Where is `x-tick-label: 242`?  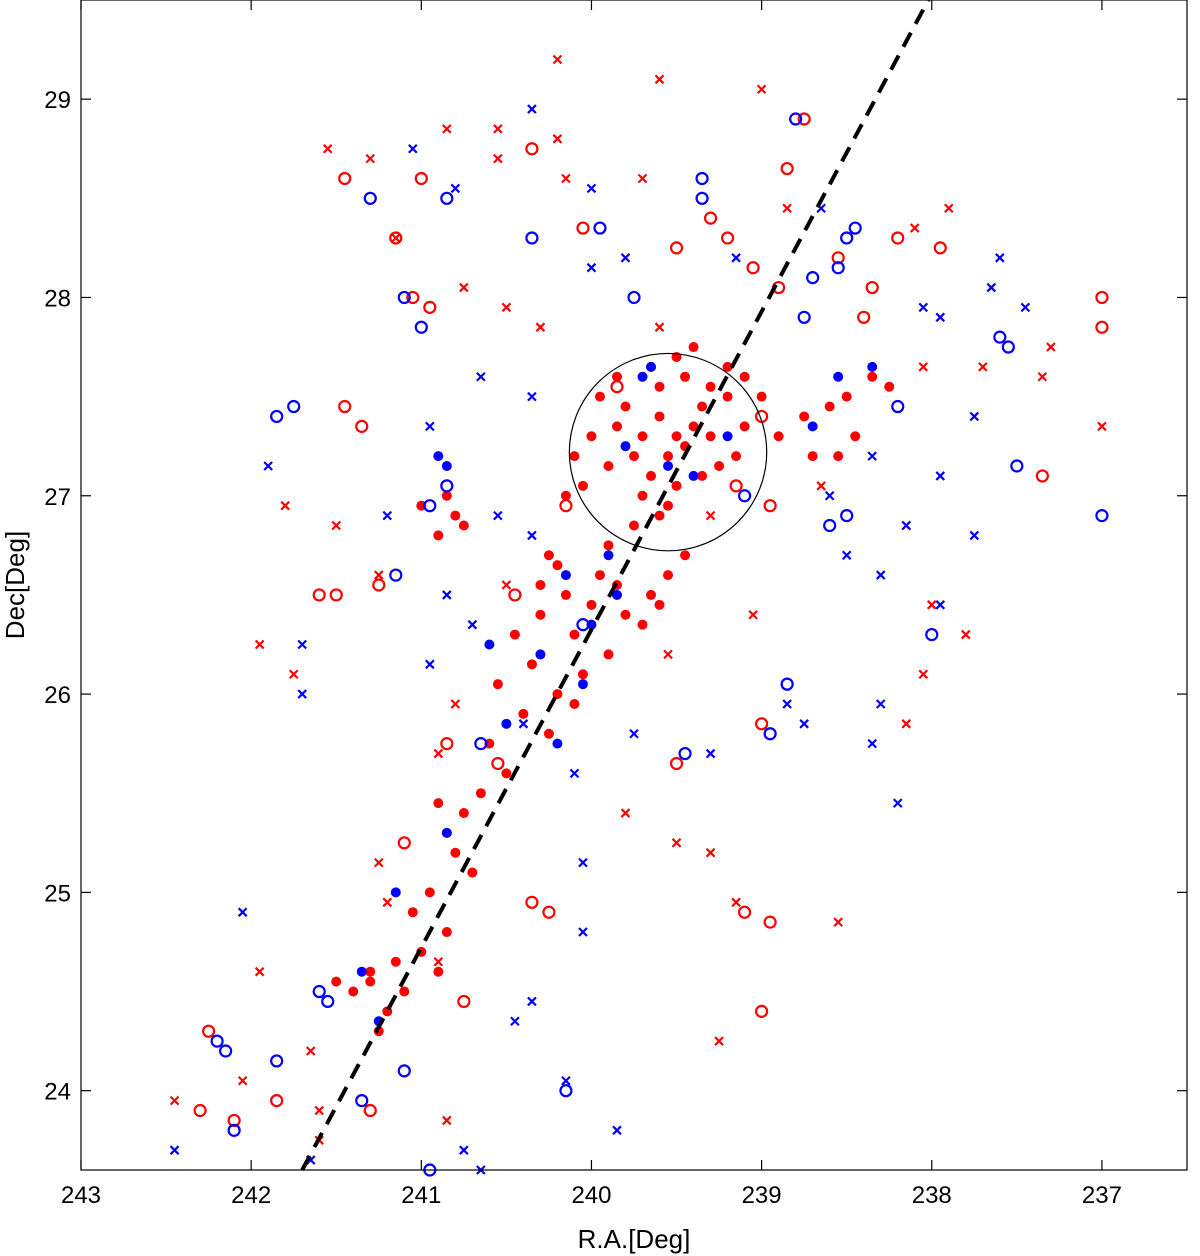 x-tick-label: 242 is located at coordinates (251, 1195).